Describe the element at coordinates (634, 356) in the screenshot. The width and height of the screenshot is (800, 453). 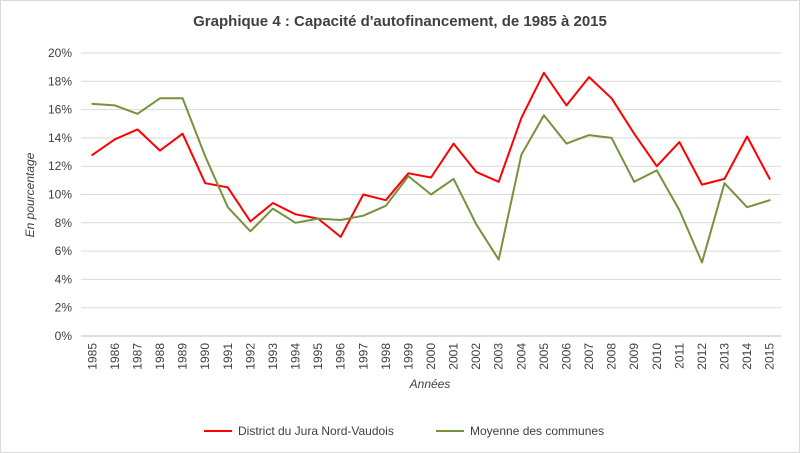
I see `x-tick-label: 2009` at that location.